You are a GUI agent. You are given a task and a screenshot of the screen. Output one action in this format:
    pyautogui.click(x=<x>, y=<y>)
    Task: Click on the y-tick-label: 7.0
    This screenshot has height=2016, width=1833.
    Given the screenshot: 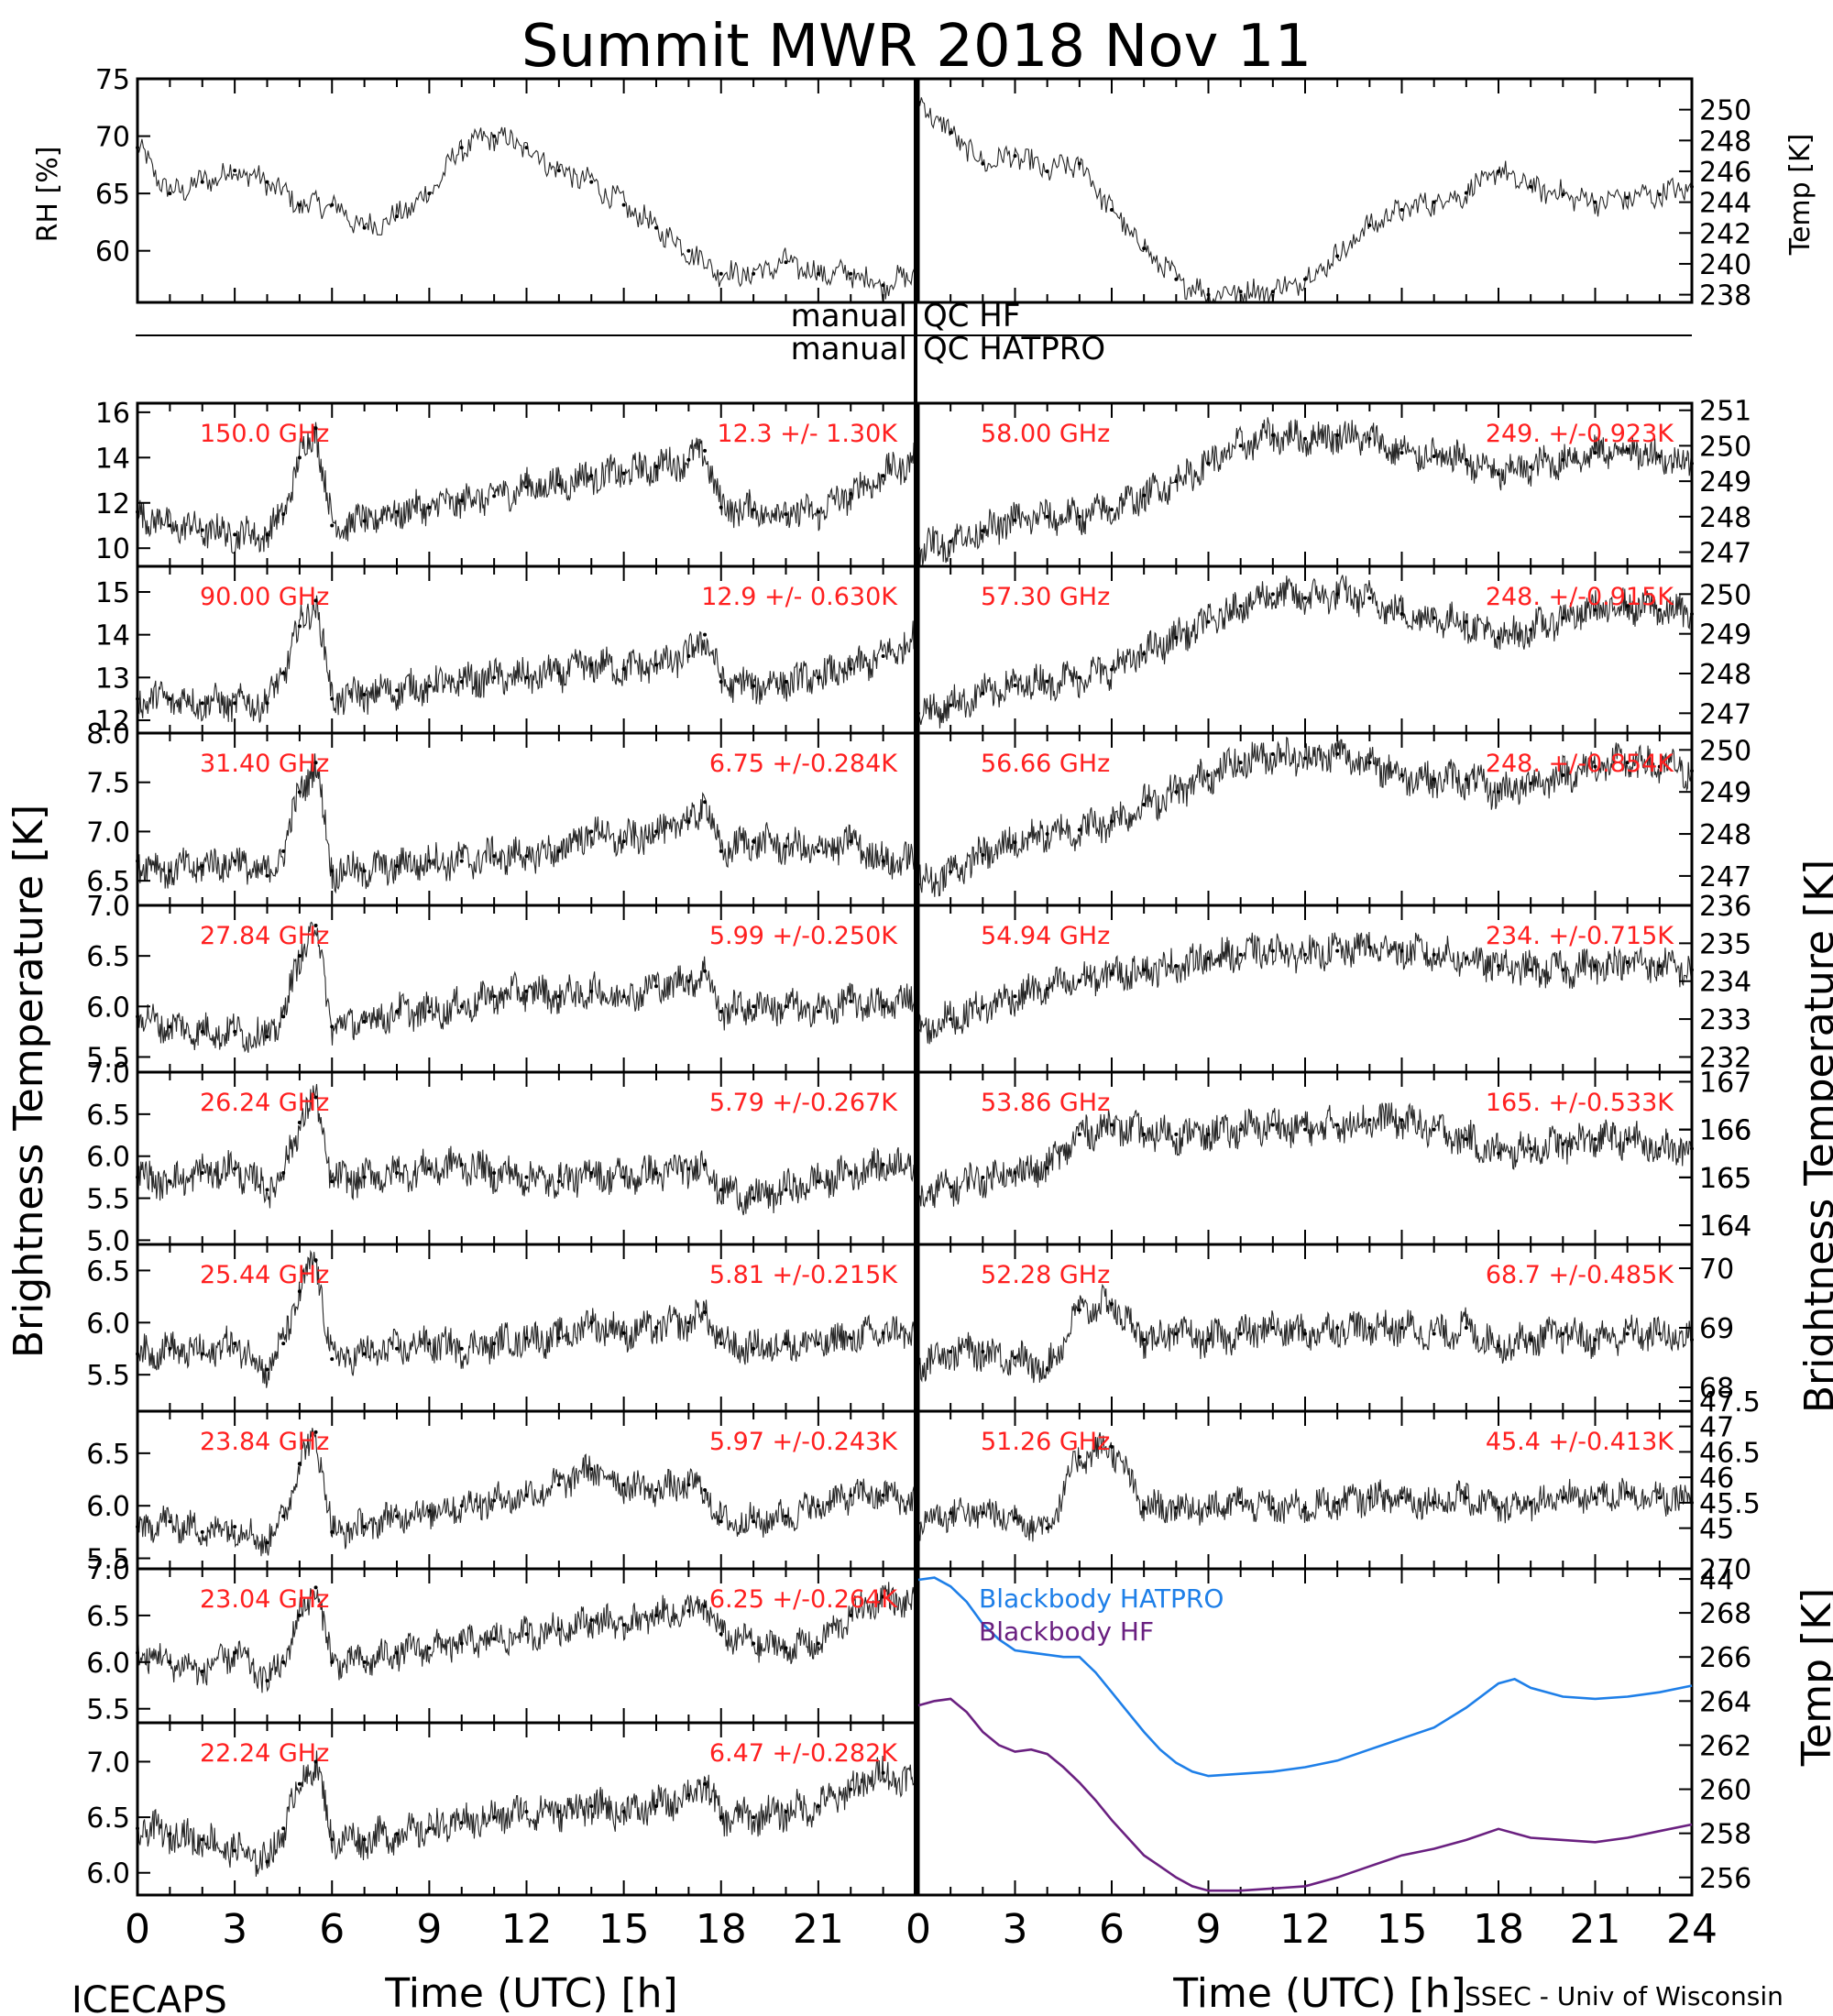 What is the action you would take?
    pyautogui.click(x=108, y=1763)
    